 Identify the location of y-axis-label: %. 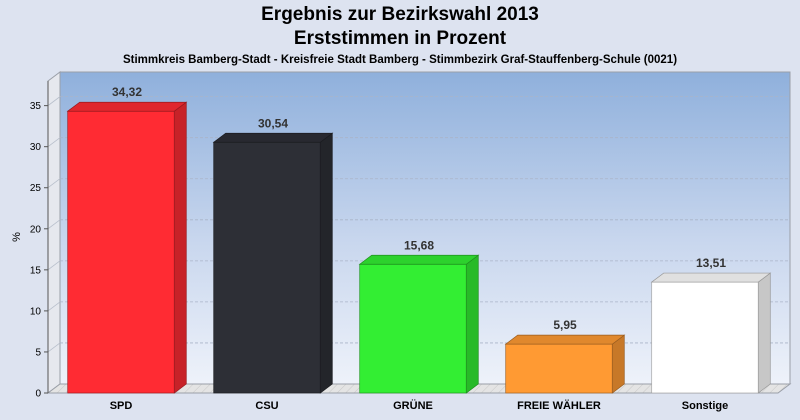
(17, 237).